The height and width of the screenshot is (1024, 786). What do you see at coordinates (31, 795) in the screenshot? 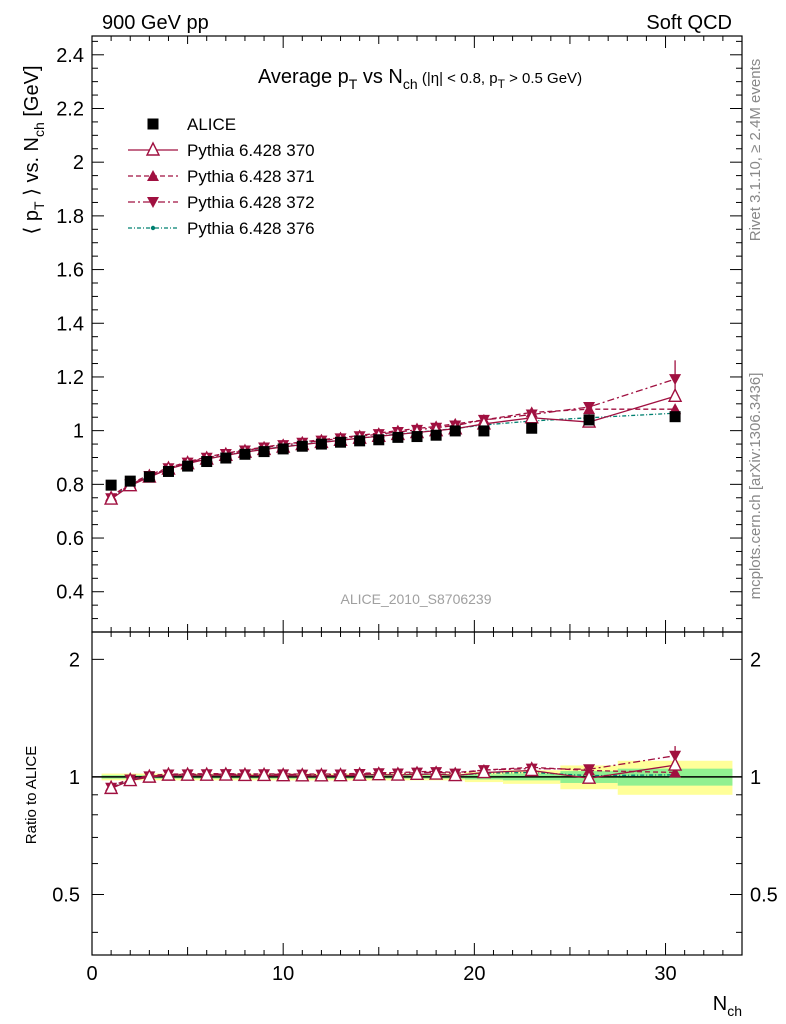
I see `ratio-ylabel: Ratio to ALICE` at bounding box center [31, 795].